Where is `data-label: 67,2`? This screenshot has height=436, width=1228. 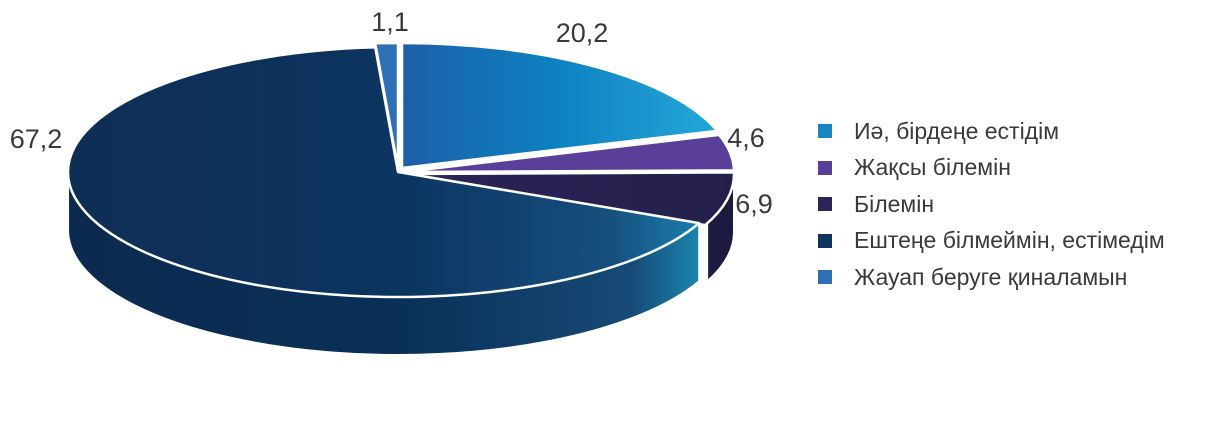 data-label: 67,2 is located at coordinates (36, 139).